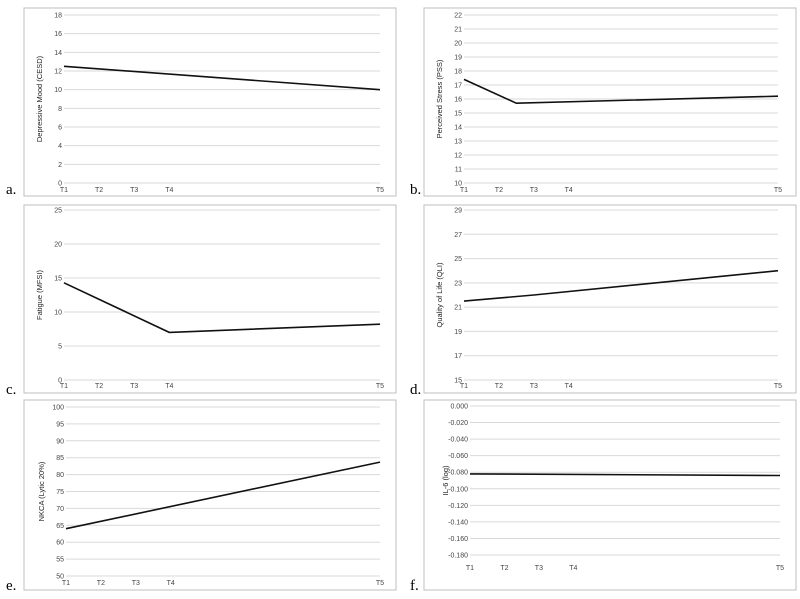 This screenshot has width=800, height=599. Describe the element at coordinates (458, 235) in the screenshot. I see `y-tick-label: 27` at that location.